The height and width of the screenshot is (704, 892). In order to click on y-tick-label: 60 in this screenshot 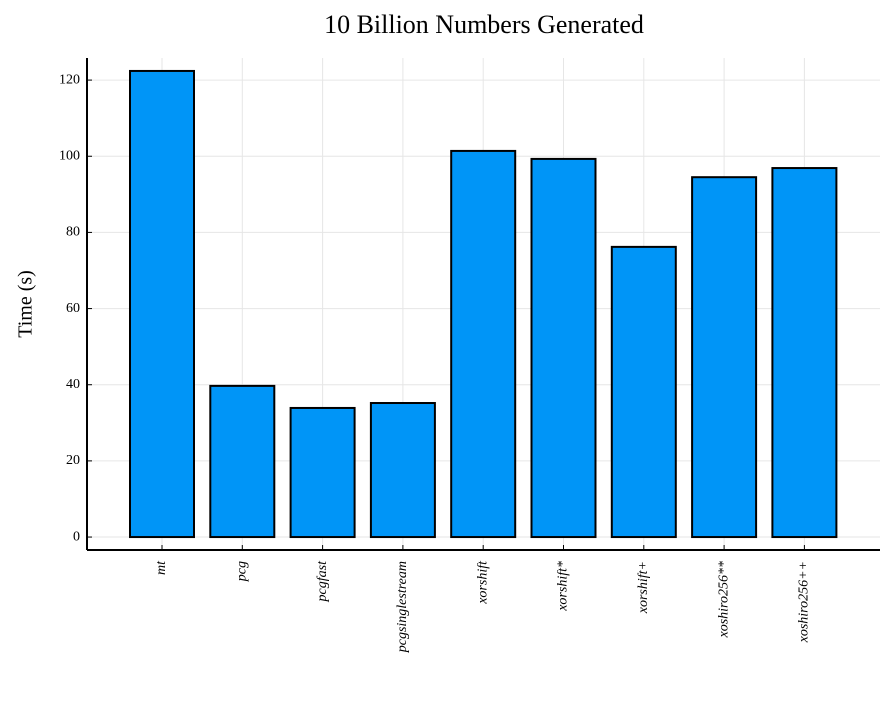, I will do `click(73, 308)`.